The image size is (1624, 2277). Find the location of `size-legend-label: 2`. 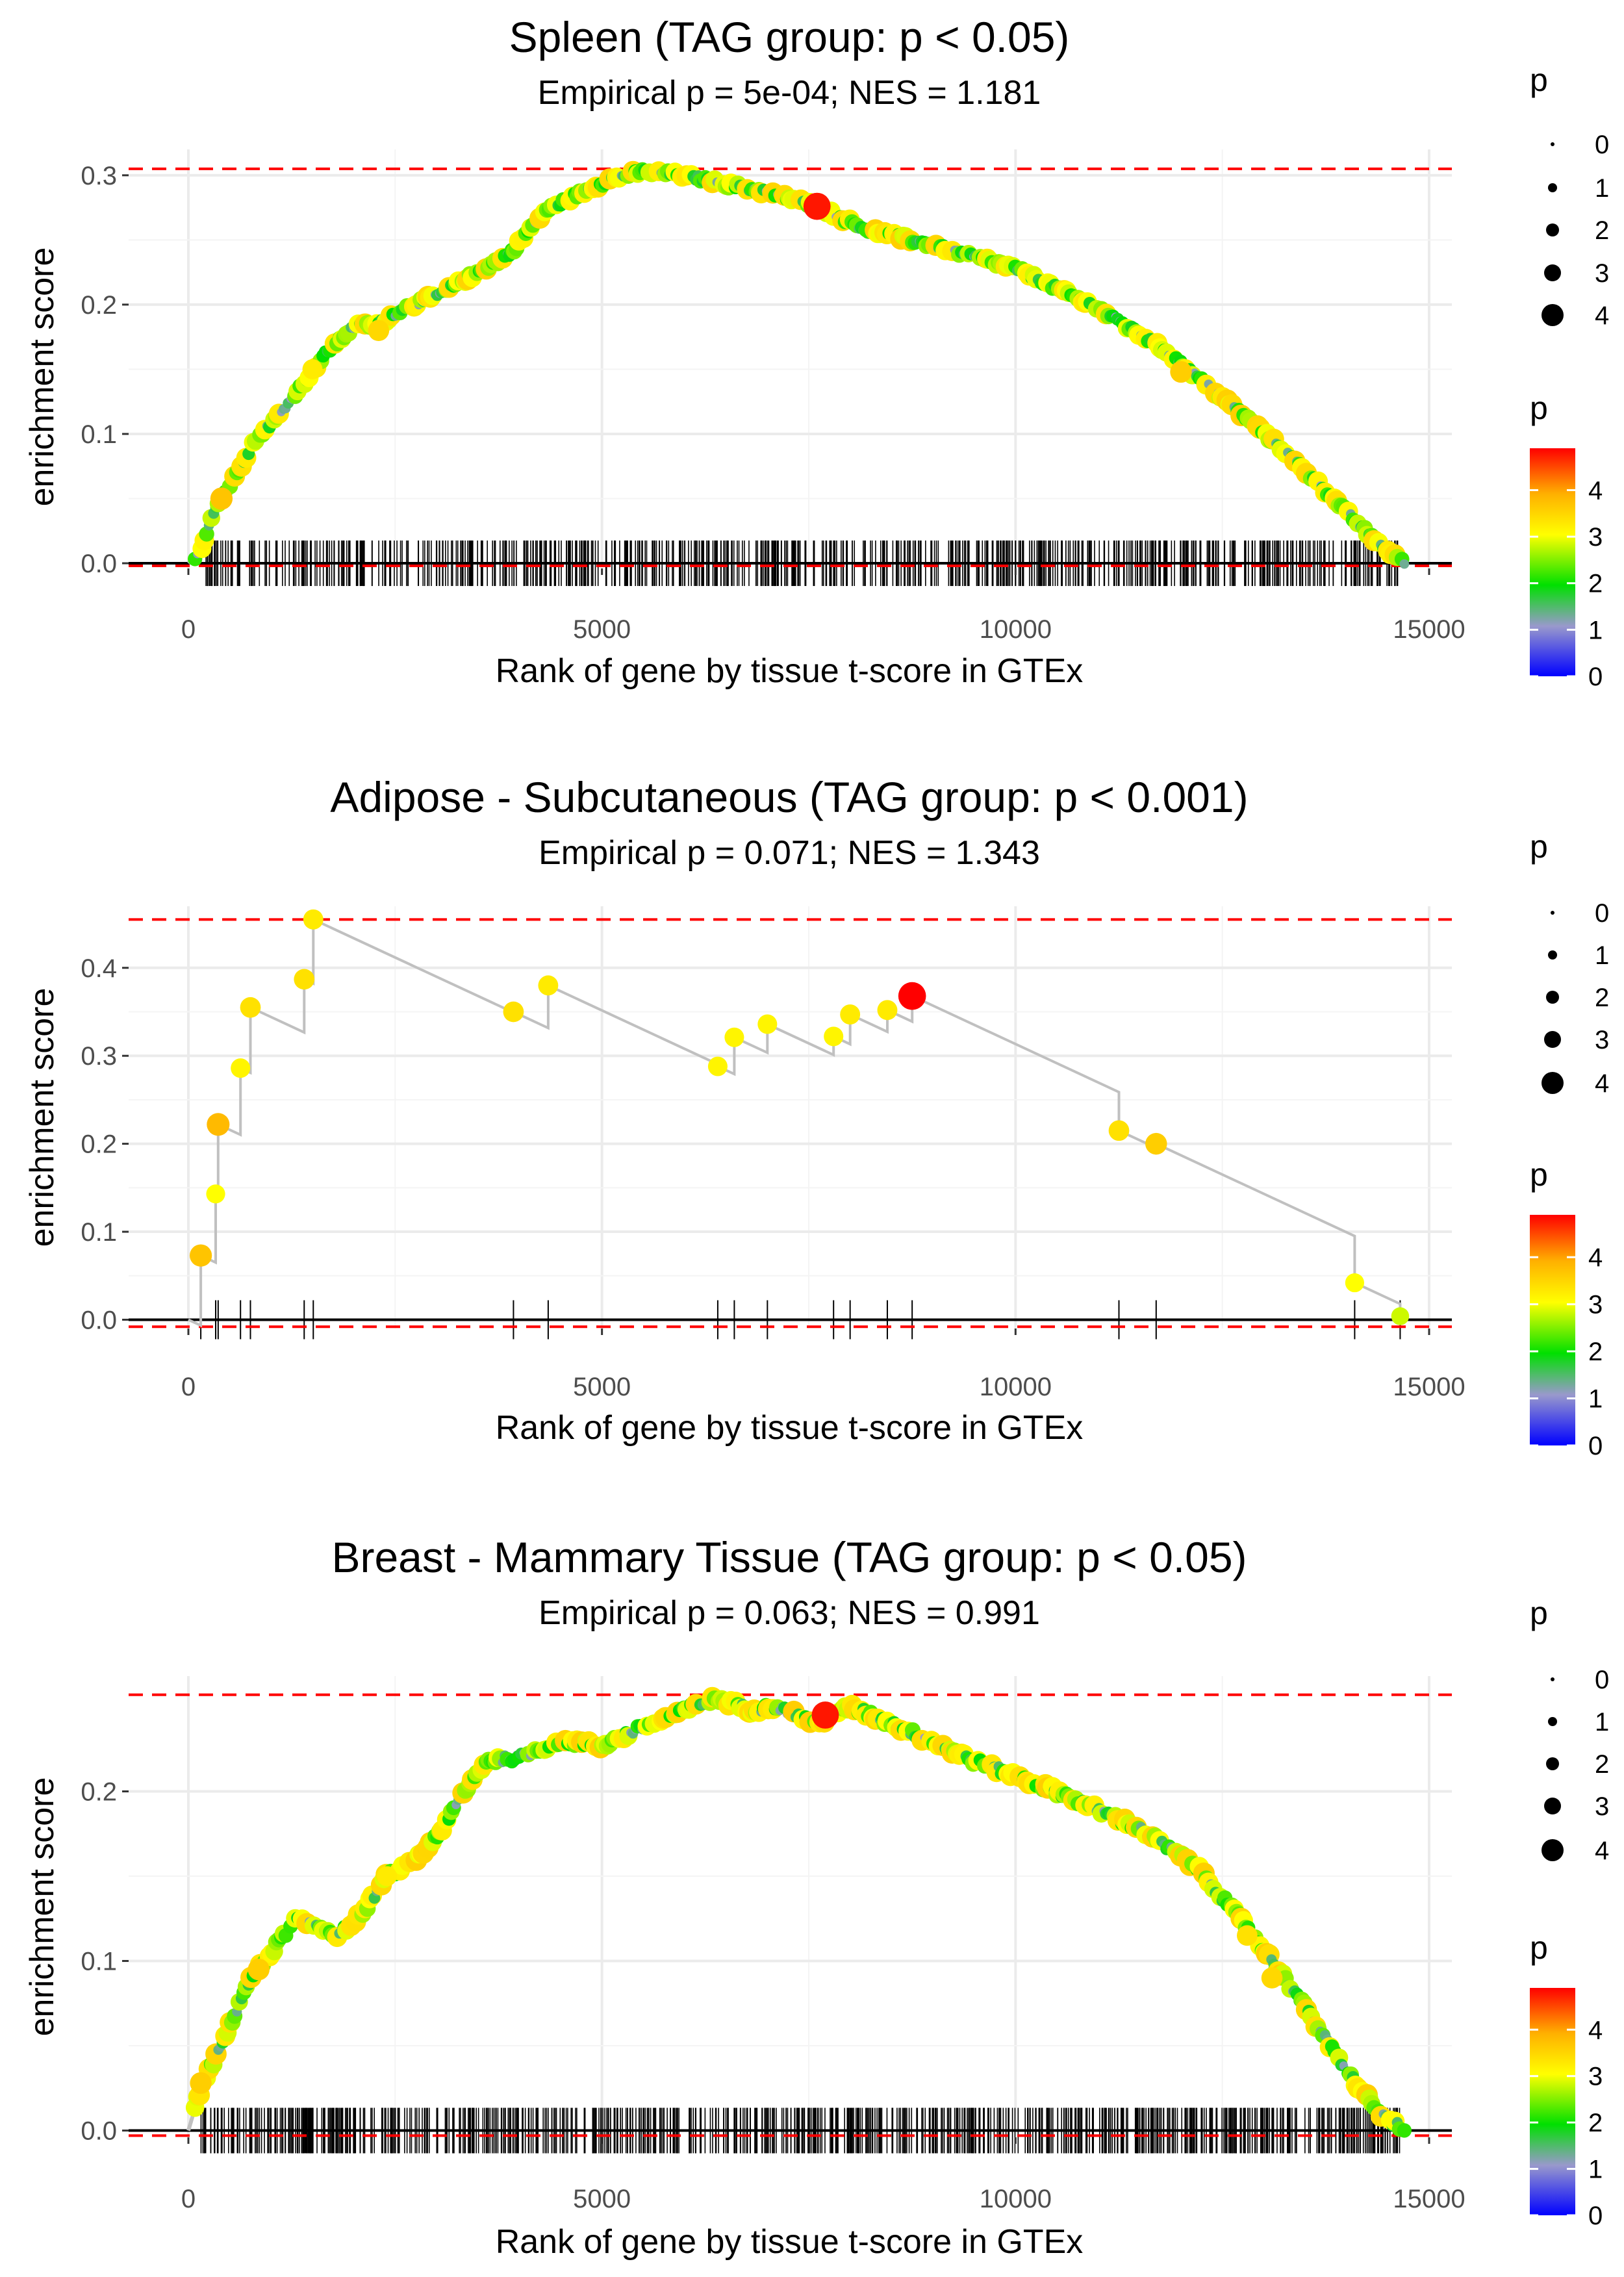

size-legend-label: 2 is located at coordinates (1602, 1765).